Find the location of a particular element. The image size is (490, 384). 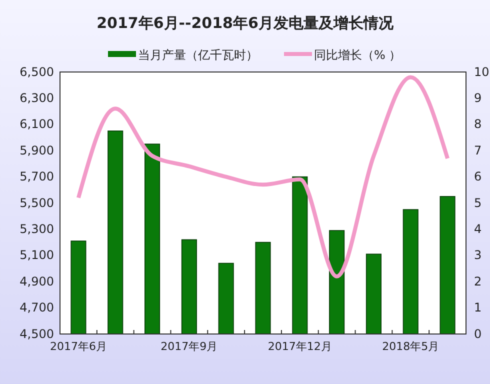

y2-tick-label: 2 is located at coordinates (478, 281).